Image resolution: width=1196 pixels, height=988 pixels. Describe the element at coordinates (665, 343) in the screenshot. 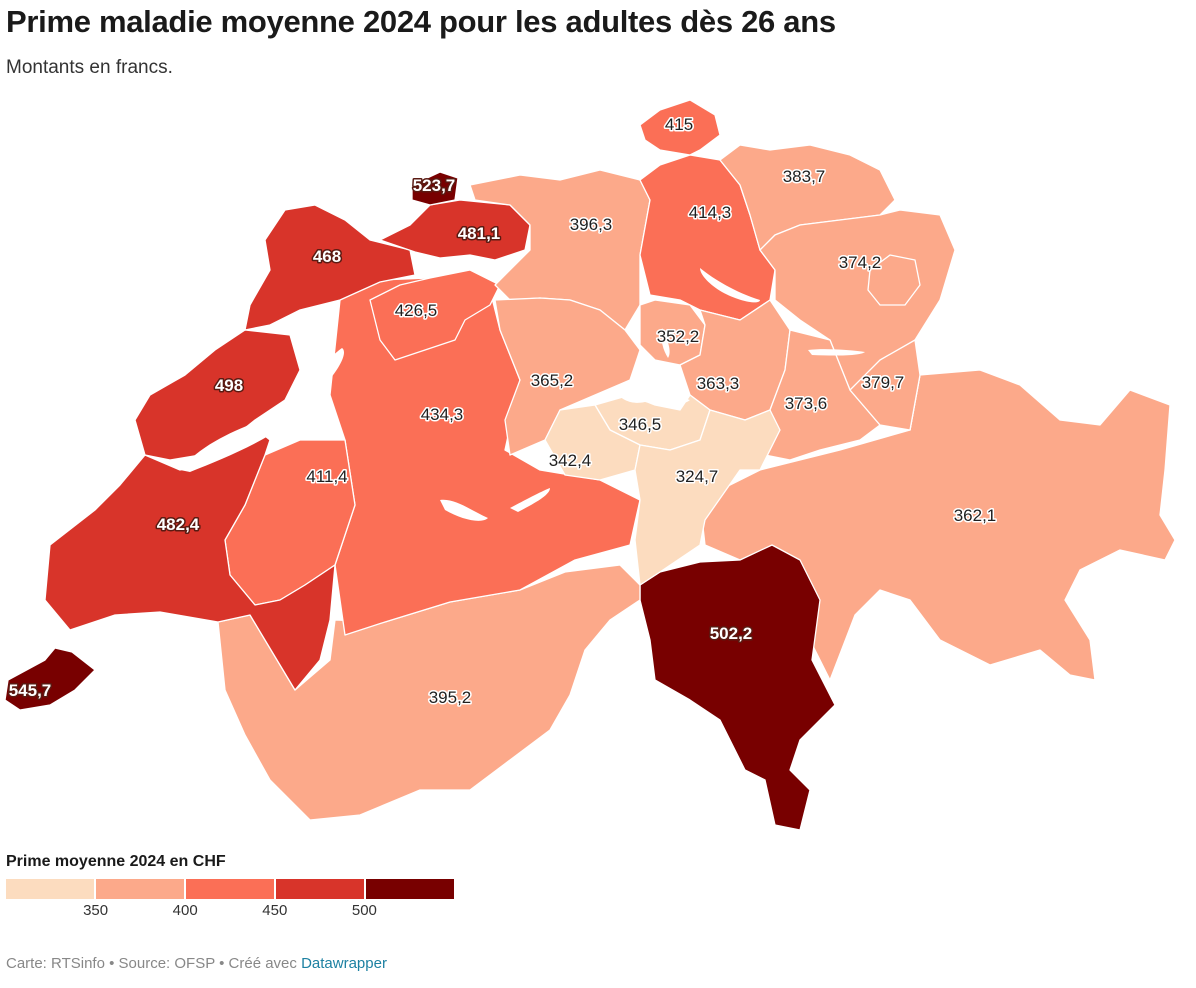

I see `lake-zug` at that location.